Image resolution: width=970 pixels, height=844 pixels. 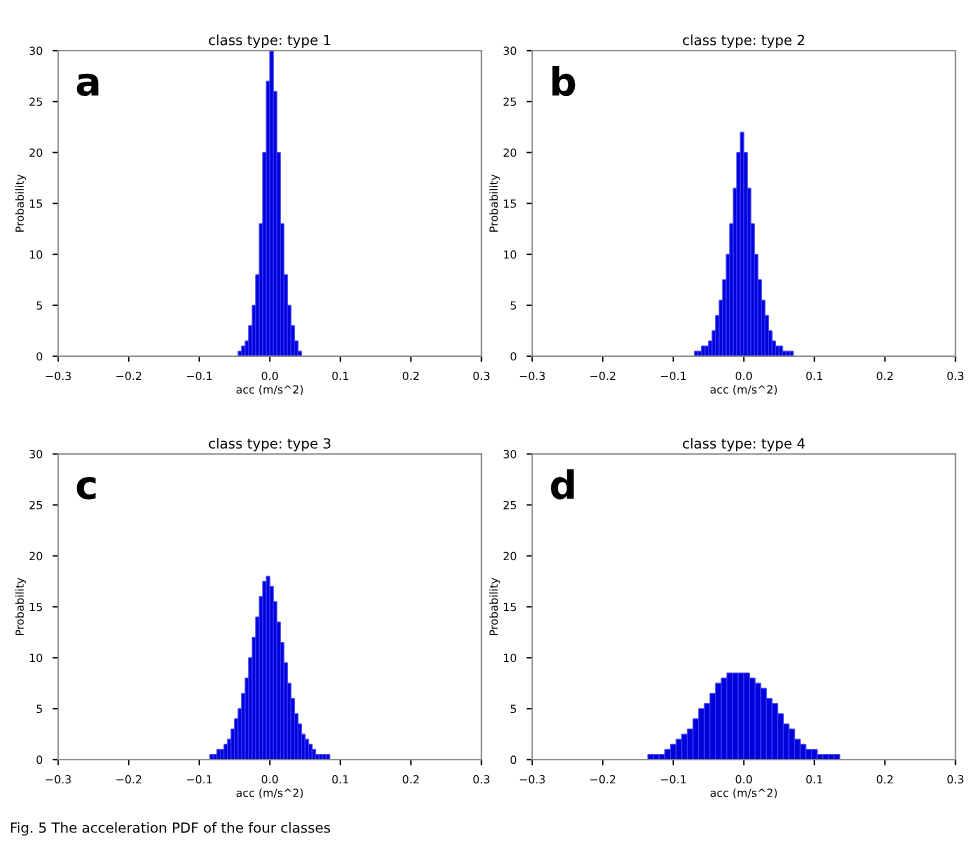 I want to click on annotation: c, so click(x=86, y=488).